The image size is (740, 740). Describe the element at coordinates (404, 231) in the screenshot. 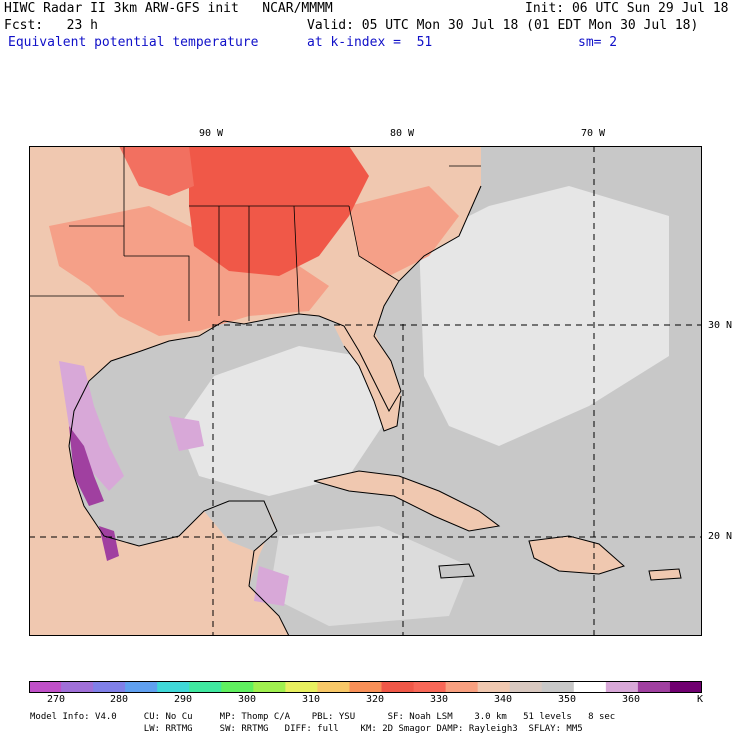

I see `warm-zone-carolinas` at that location.